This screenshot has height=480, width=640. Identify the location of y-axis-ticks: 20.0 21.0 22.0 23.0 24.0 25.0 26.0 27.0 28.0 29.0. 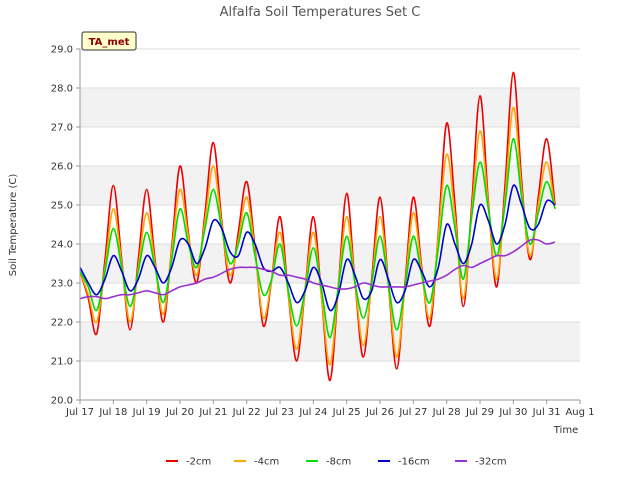
(65, 226).